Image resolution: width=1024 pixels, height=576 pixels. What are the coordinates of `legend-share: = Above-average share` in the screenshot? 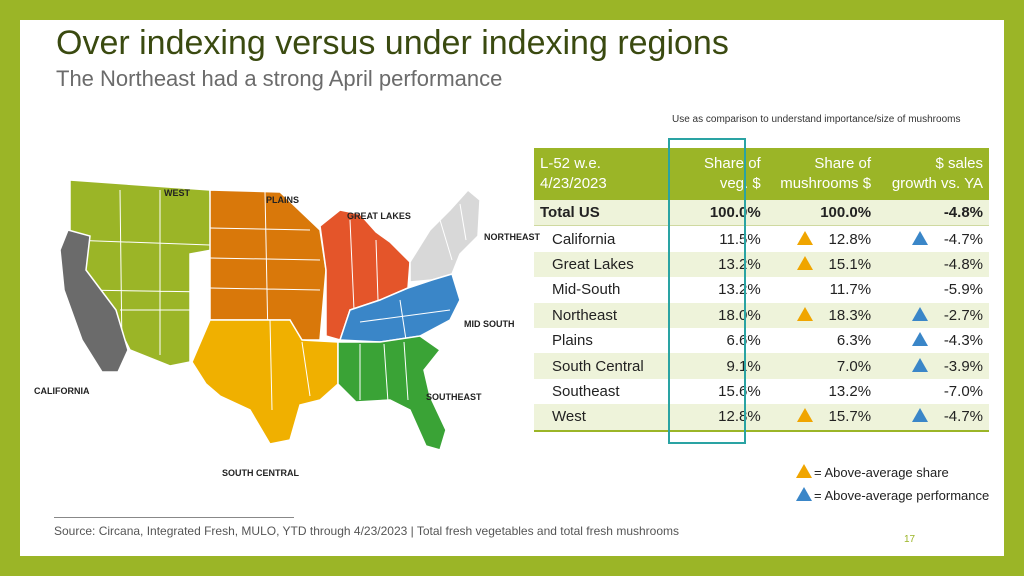 It's located at (872, 472).